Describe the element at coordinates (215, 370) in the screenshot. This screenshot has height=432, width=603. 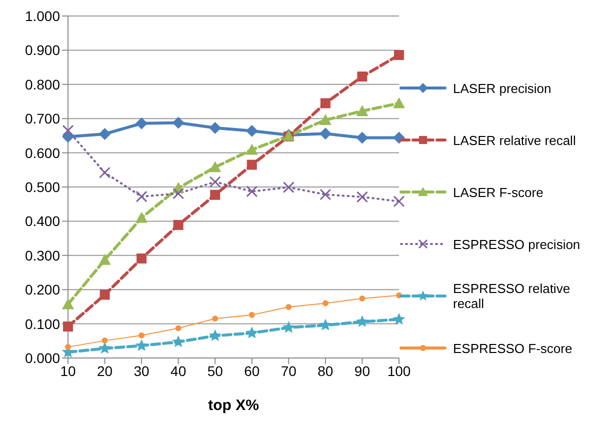
I see `x-tick-label: 50` at that location.